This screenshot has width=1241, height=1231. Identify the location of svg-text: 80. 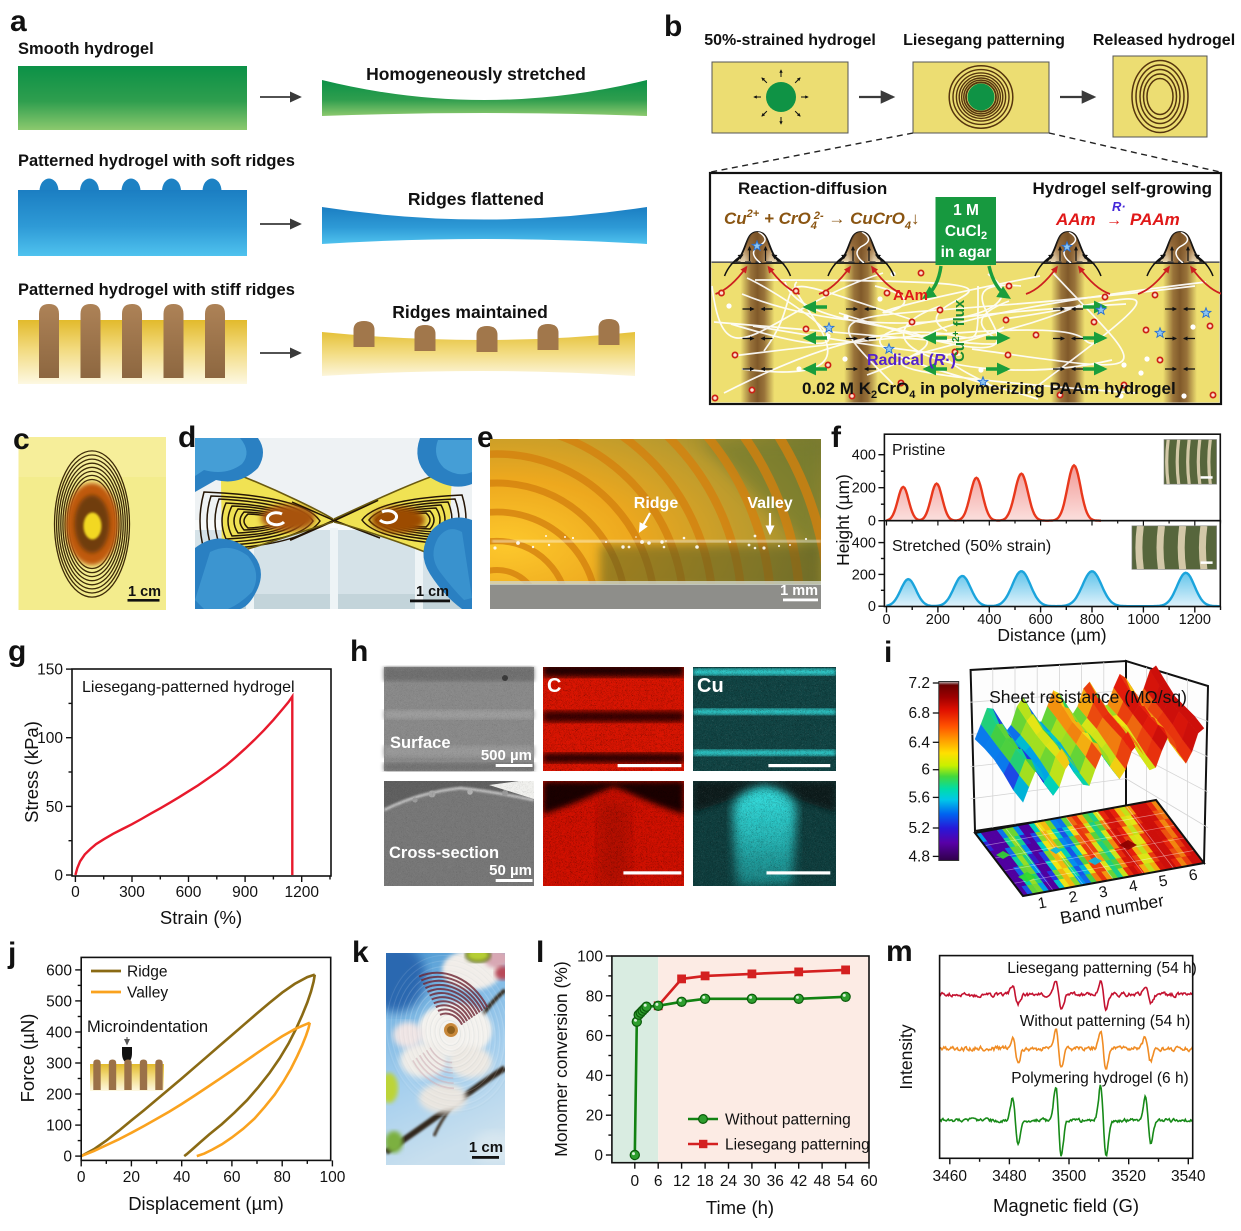
(283, 1177).